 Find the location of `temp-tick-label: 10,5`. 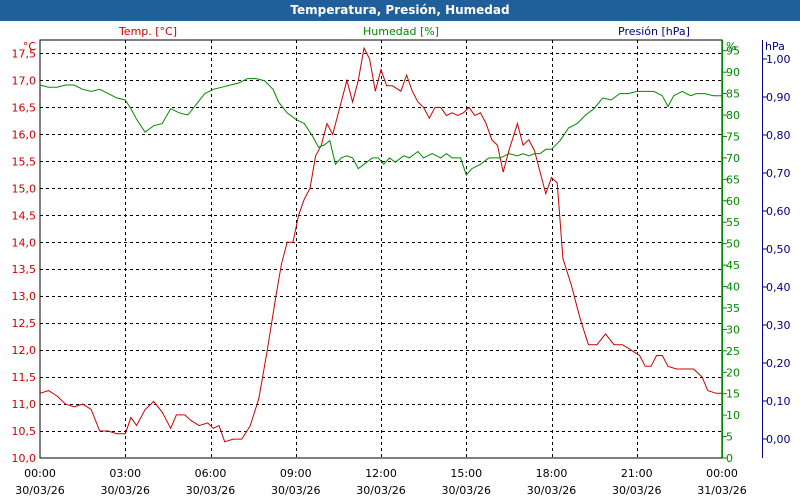

temp-tick-label: 10,5 is located at coordinates (24, 431).